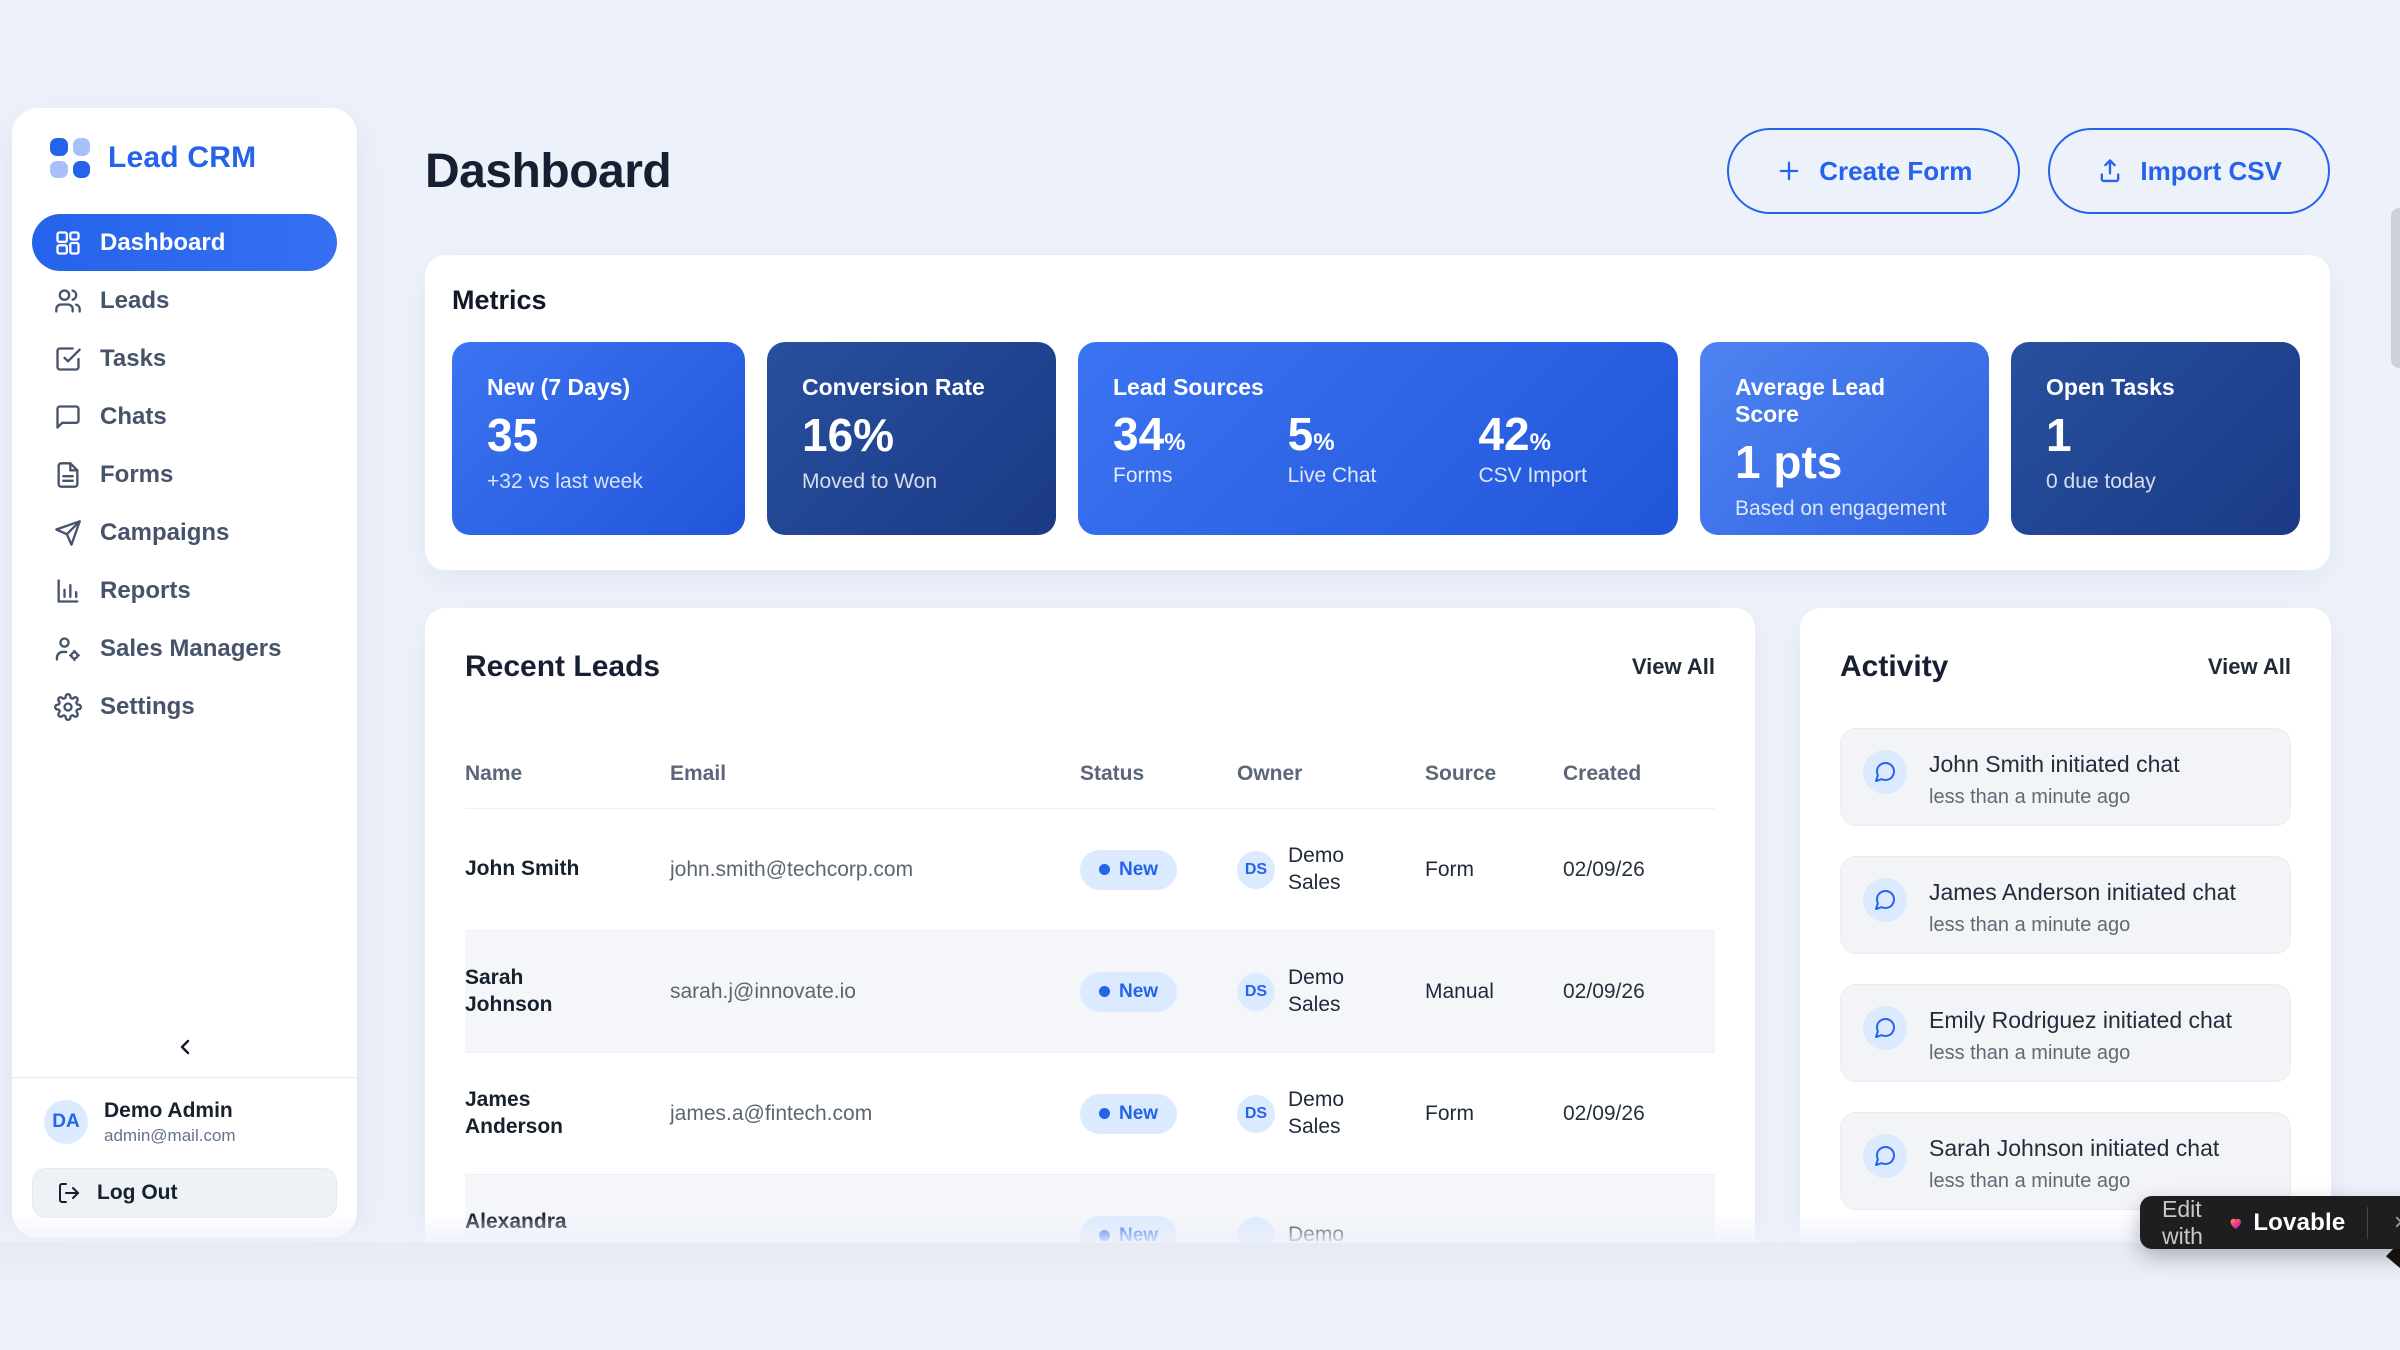 Image resolution: width=2400 pixels, height=1350 pixels. What do you see at coordinates (1449, 1113) in the screenshot?
I see `lead-source: Form` at bounding box center [1449, 1113].